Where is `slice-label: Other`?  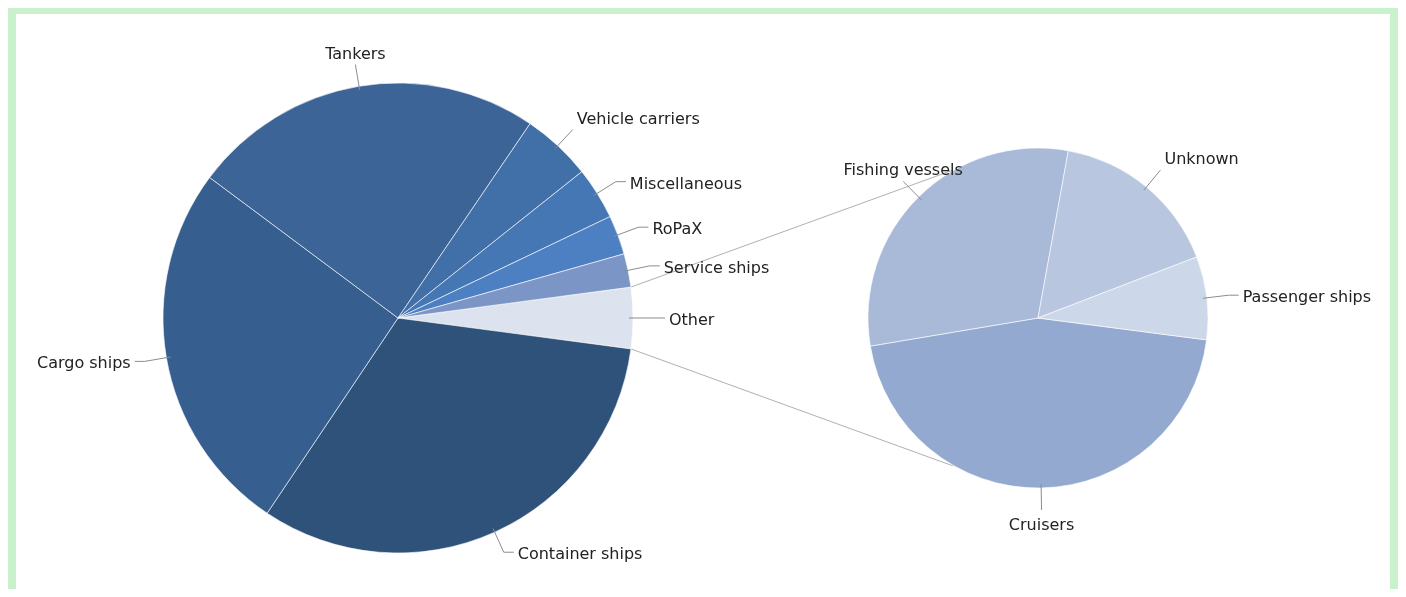
slice-label: Other is located at coordinates (692, 319).